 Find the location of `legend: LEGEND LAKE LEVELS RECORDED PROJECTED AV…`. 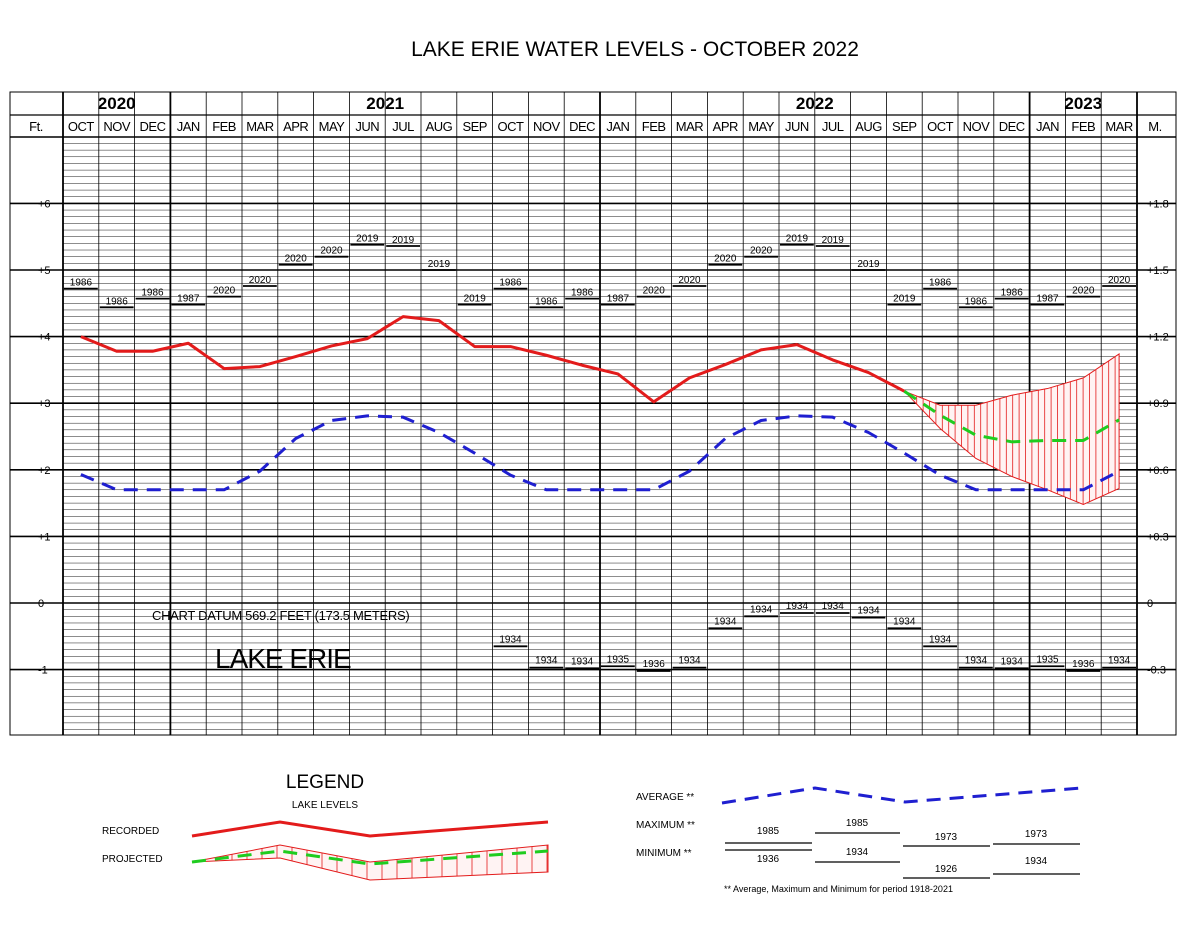

legend: LEGEND LAKE LEVELS RECORDED PROJECTED AV… is located at coordinates (592, 833).